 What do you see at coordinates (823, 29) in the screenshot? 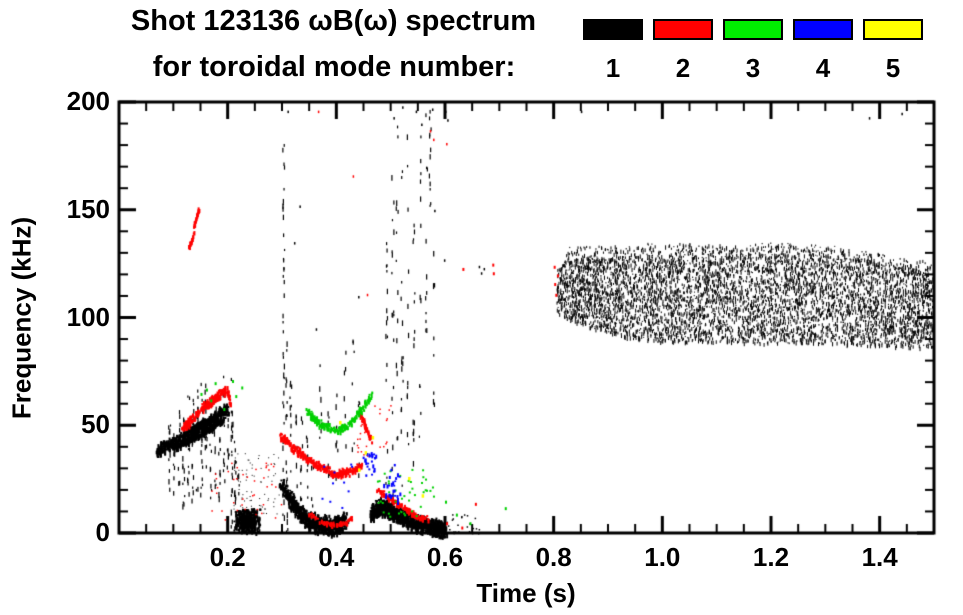
I see `legend-swatch-n4` at bounding box center [823, 29].